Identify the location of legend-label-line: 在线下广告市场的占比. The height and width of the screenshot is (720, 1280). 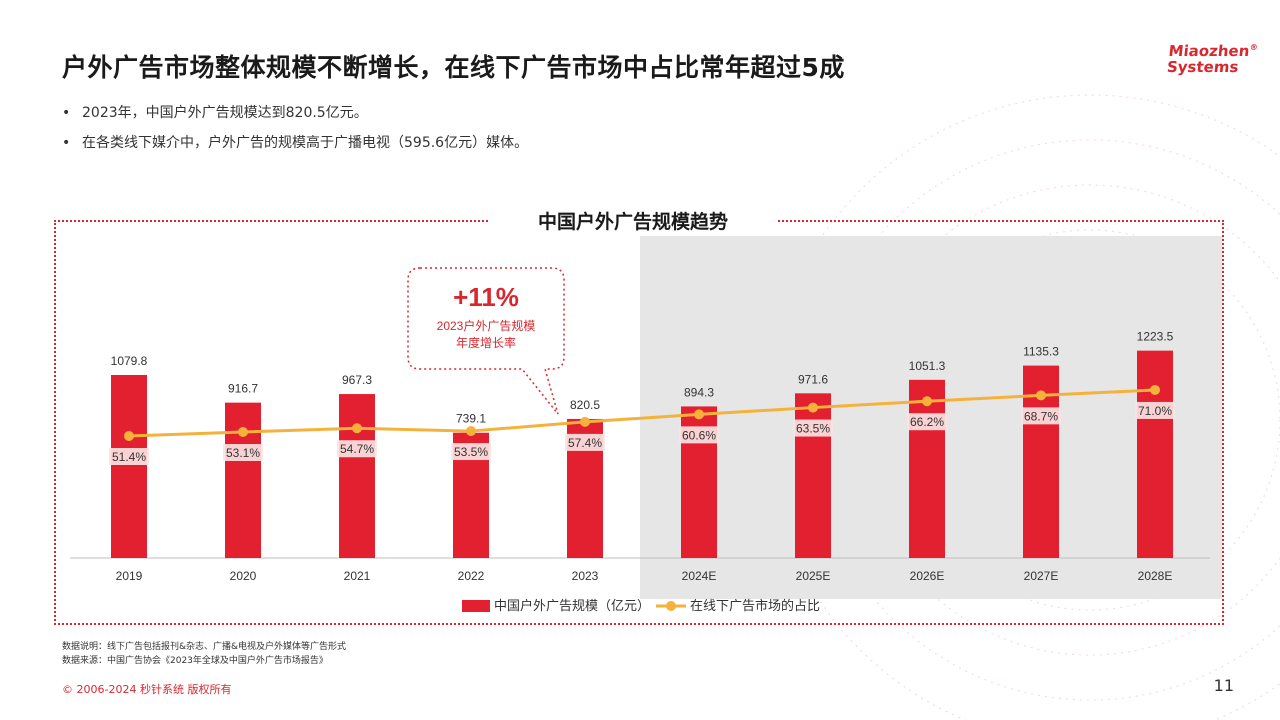
(755, 605).